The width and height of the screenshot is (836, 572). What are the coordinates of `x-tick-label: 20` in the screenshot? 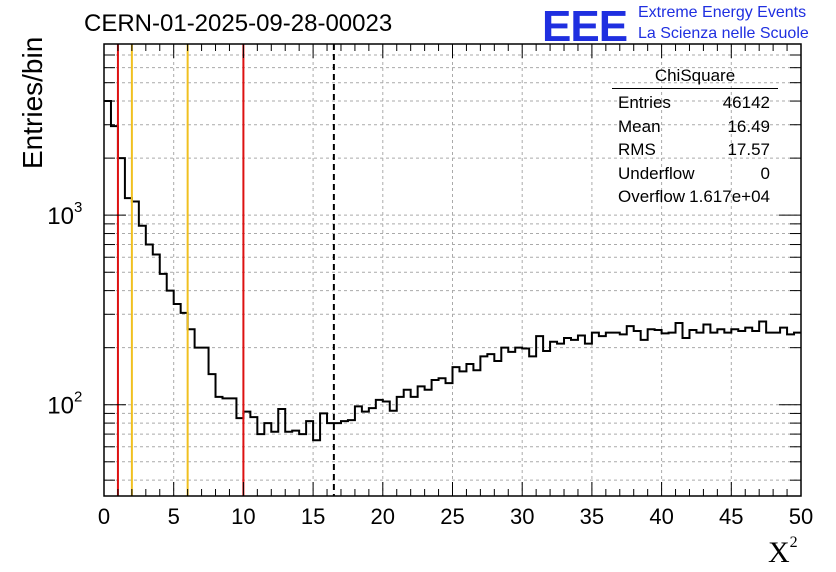 It's located at (383, 516).